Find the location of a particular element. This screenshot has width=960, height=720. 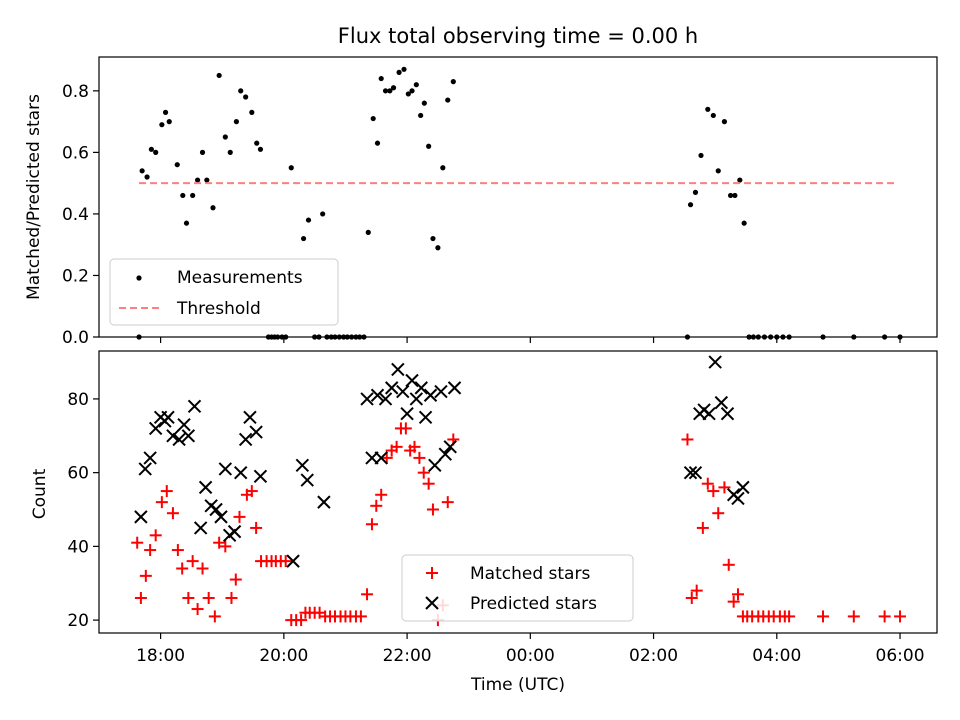

legend-matched-label: Matched stars is located at coordinates (530, 574).